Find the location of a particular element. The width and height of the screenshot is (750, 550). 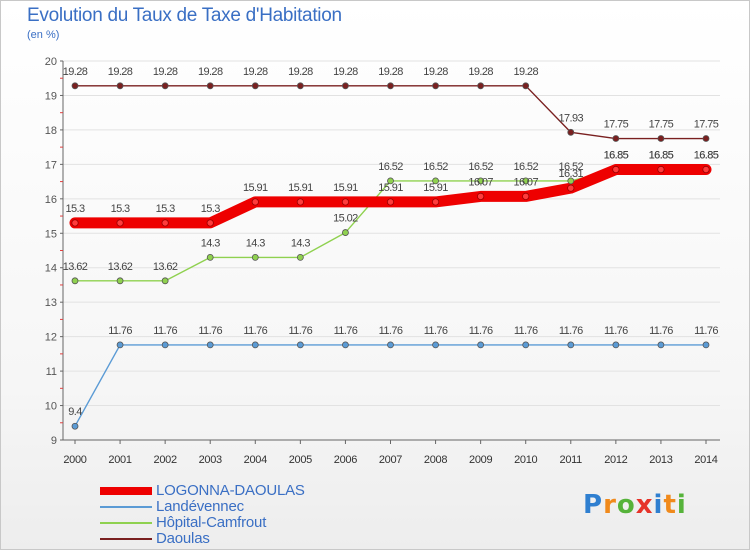

y-tick-label: 14 is located at coordinates (51, 269).